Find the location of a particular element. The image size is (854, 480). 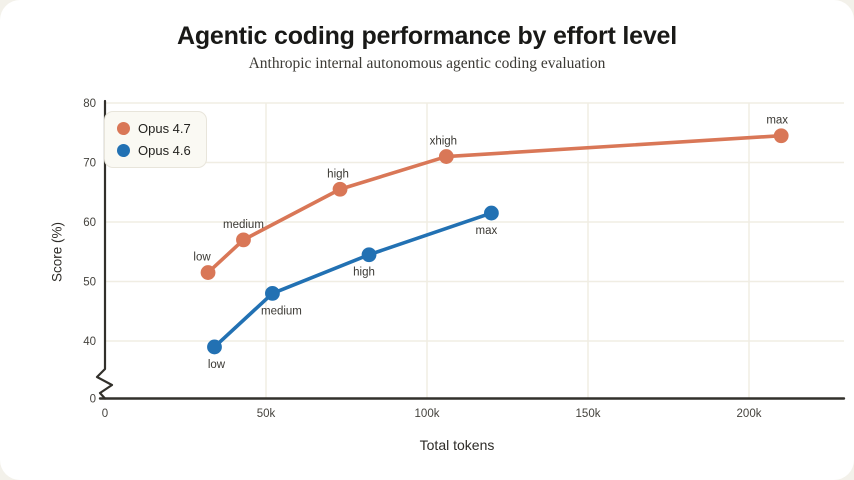

x-axis-title: Total tokens is located at coordinates (457, 445).